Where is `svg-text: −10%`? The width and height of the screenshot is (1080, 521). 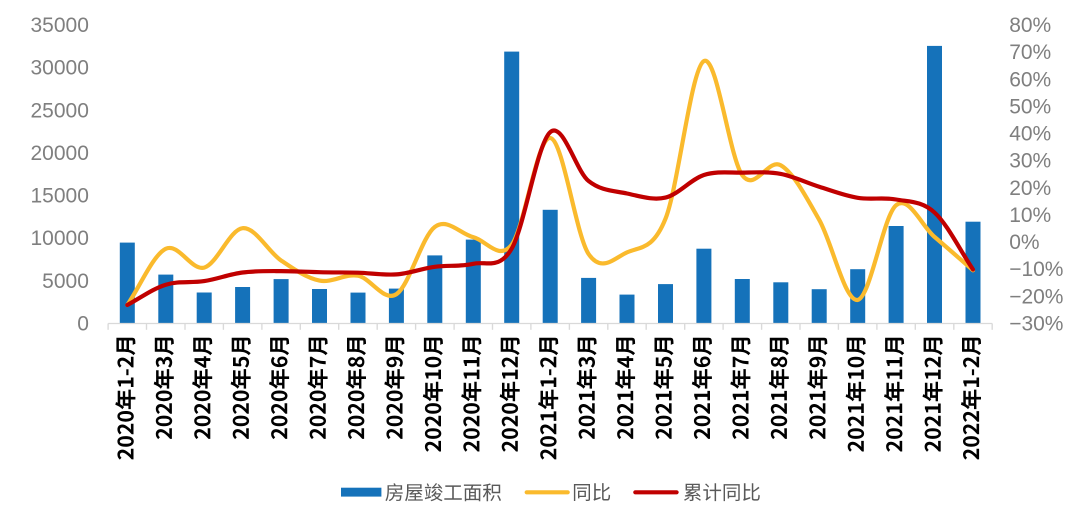 svg-text: −10% is located at coordinates (1036, 269).